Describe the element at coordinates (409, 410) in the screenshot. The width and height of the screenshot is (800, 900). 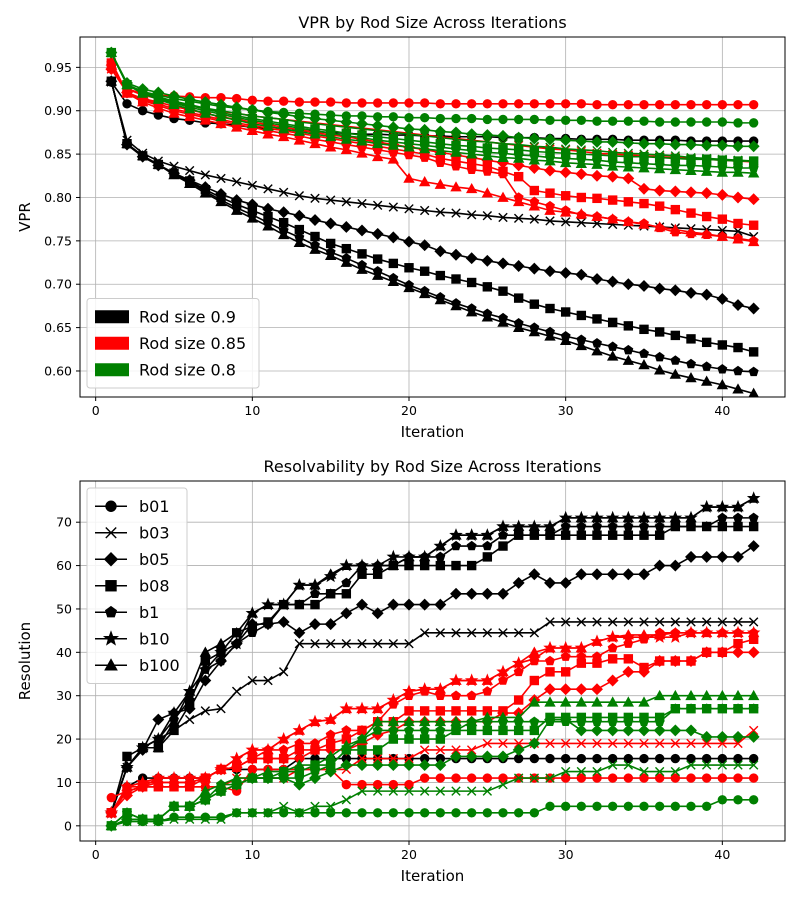
I see `x-tick-label: 20` at that location.